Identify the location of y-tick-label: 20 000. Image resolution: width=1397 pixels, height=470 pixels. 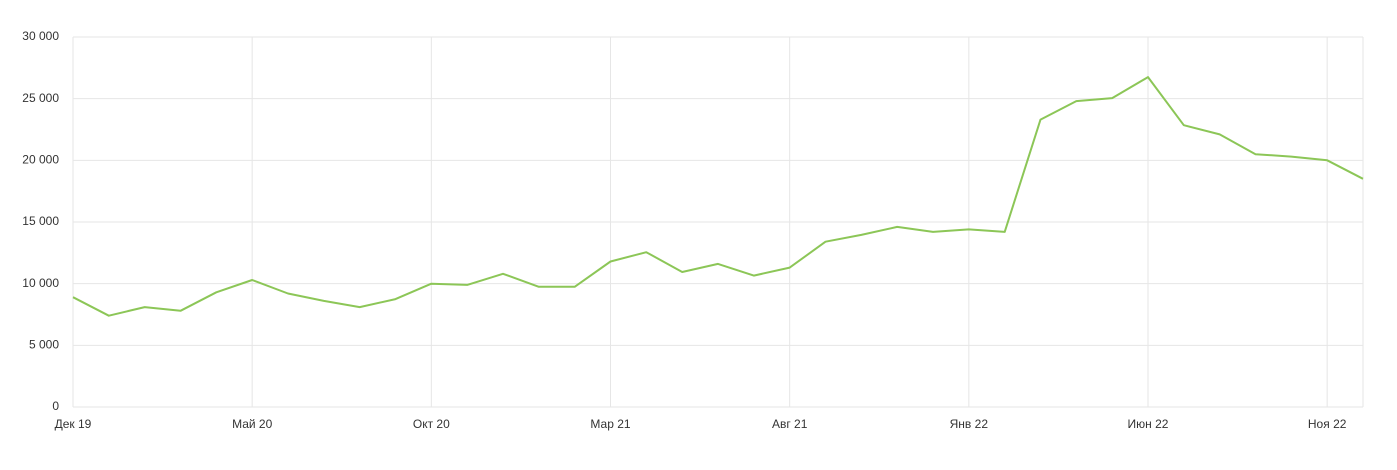
(40, 160).